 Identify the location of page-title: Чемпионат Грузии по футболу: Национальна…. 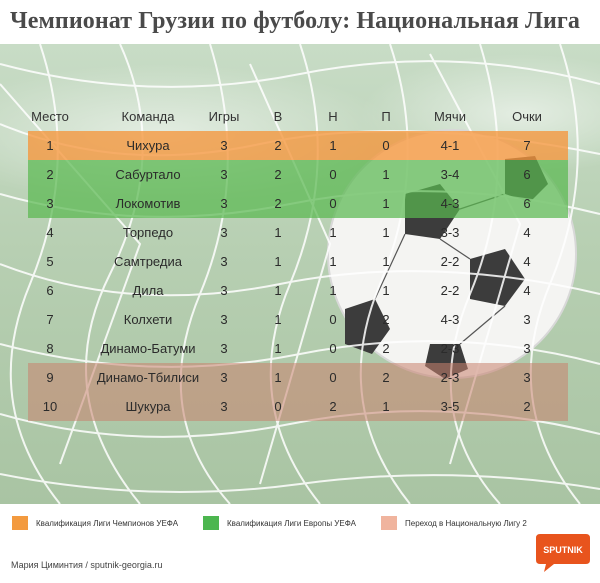
(295, 21).